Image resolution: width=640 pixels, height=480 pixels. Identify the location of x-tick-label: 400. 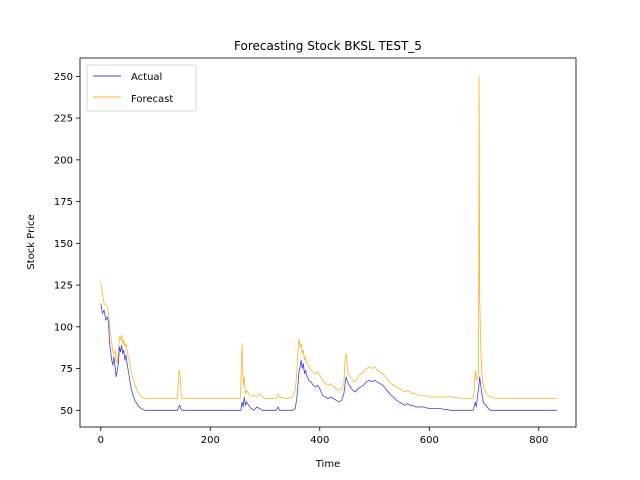
(319, 440).